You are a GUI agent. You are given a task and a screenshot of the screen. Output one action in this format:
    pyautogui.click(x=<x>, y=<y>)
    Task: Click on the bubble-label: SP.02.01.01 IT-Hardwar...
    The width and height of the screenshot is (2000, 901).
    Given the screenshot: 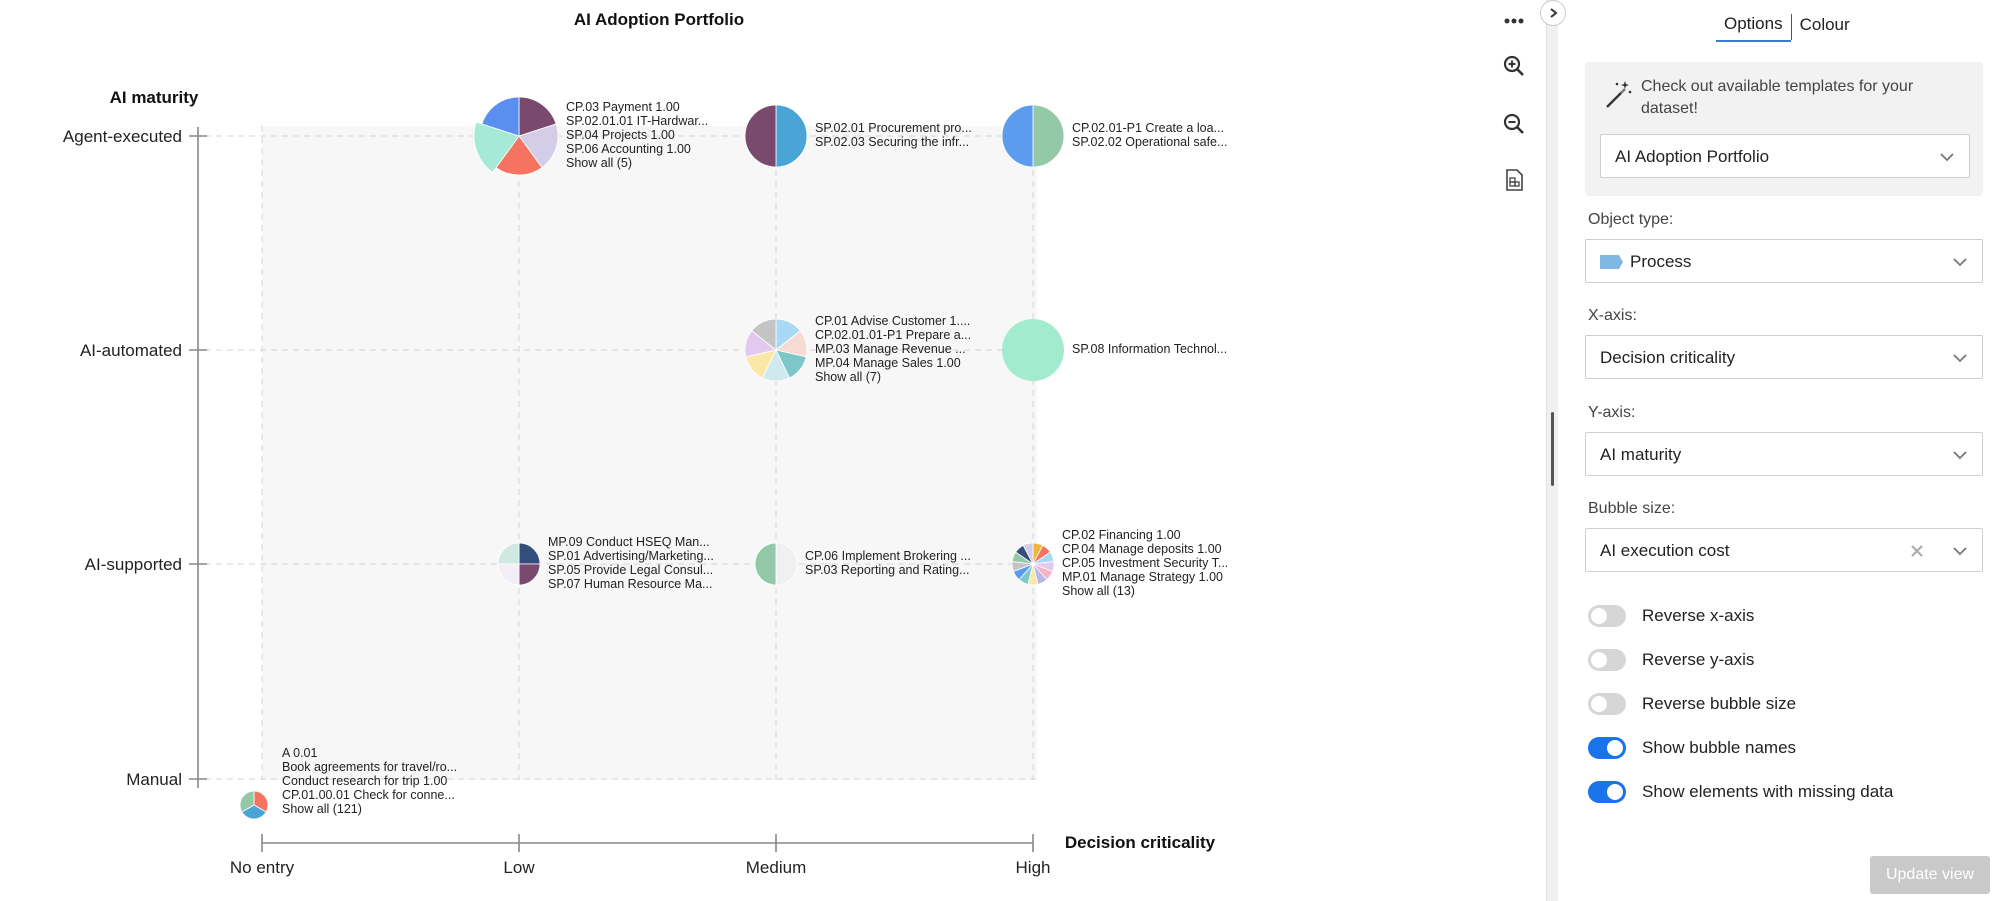 What is the action you would take?
    pyautogui.click(x=637, y=121)
    